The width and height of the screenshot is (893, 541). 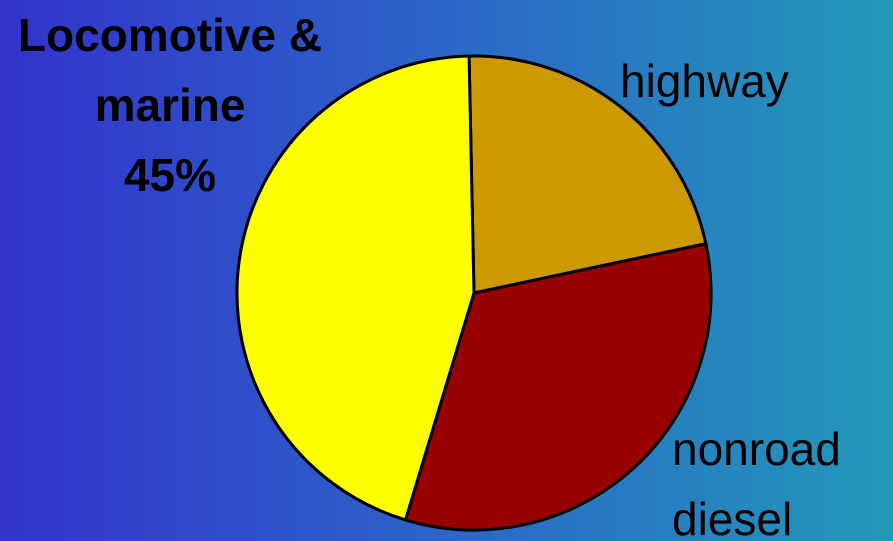 What do you see at coordinates (170, 175) in the screenshot?
I see `value-label: 45%` at bounding box center [170, 175].